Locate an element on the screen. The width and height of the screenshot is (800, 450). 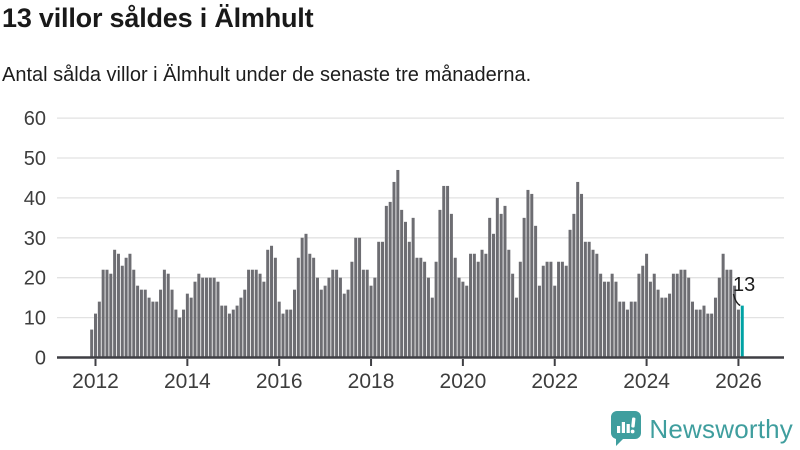
x-tick-label: 2012 is located at coordinates (95, 381).